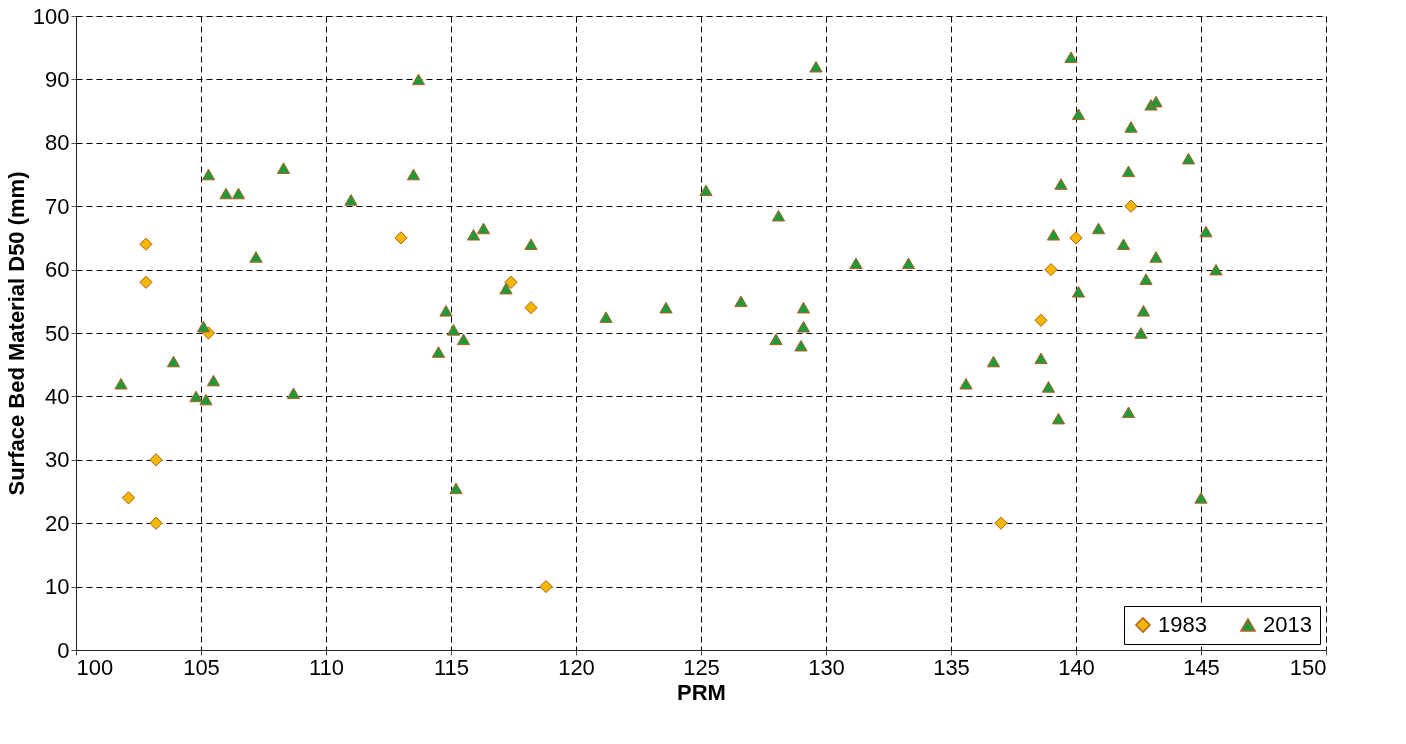 The height and width of the screenshot is (744, 1406). What do you see at coordinates (57, 460) in the screenshot?
I see `y-tick-label: 30` at bounding box center [57, 460].